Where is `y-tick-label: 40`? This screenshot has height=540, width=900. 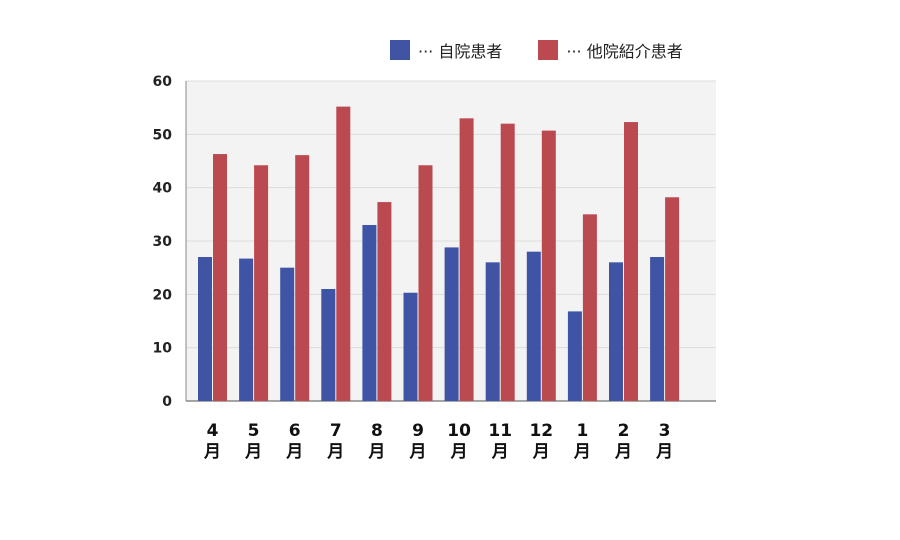 y-tick-label: 40 is located at coordinates (163, 189).